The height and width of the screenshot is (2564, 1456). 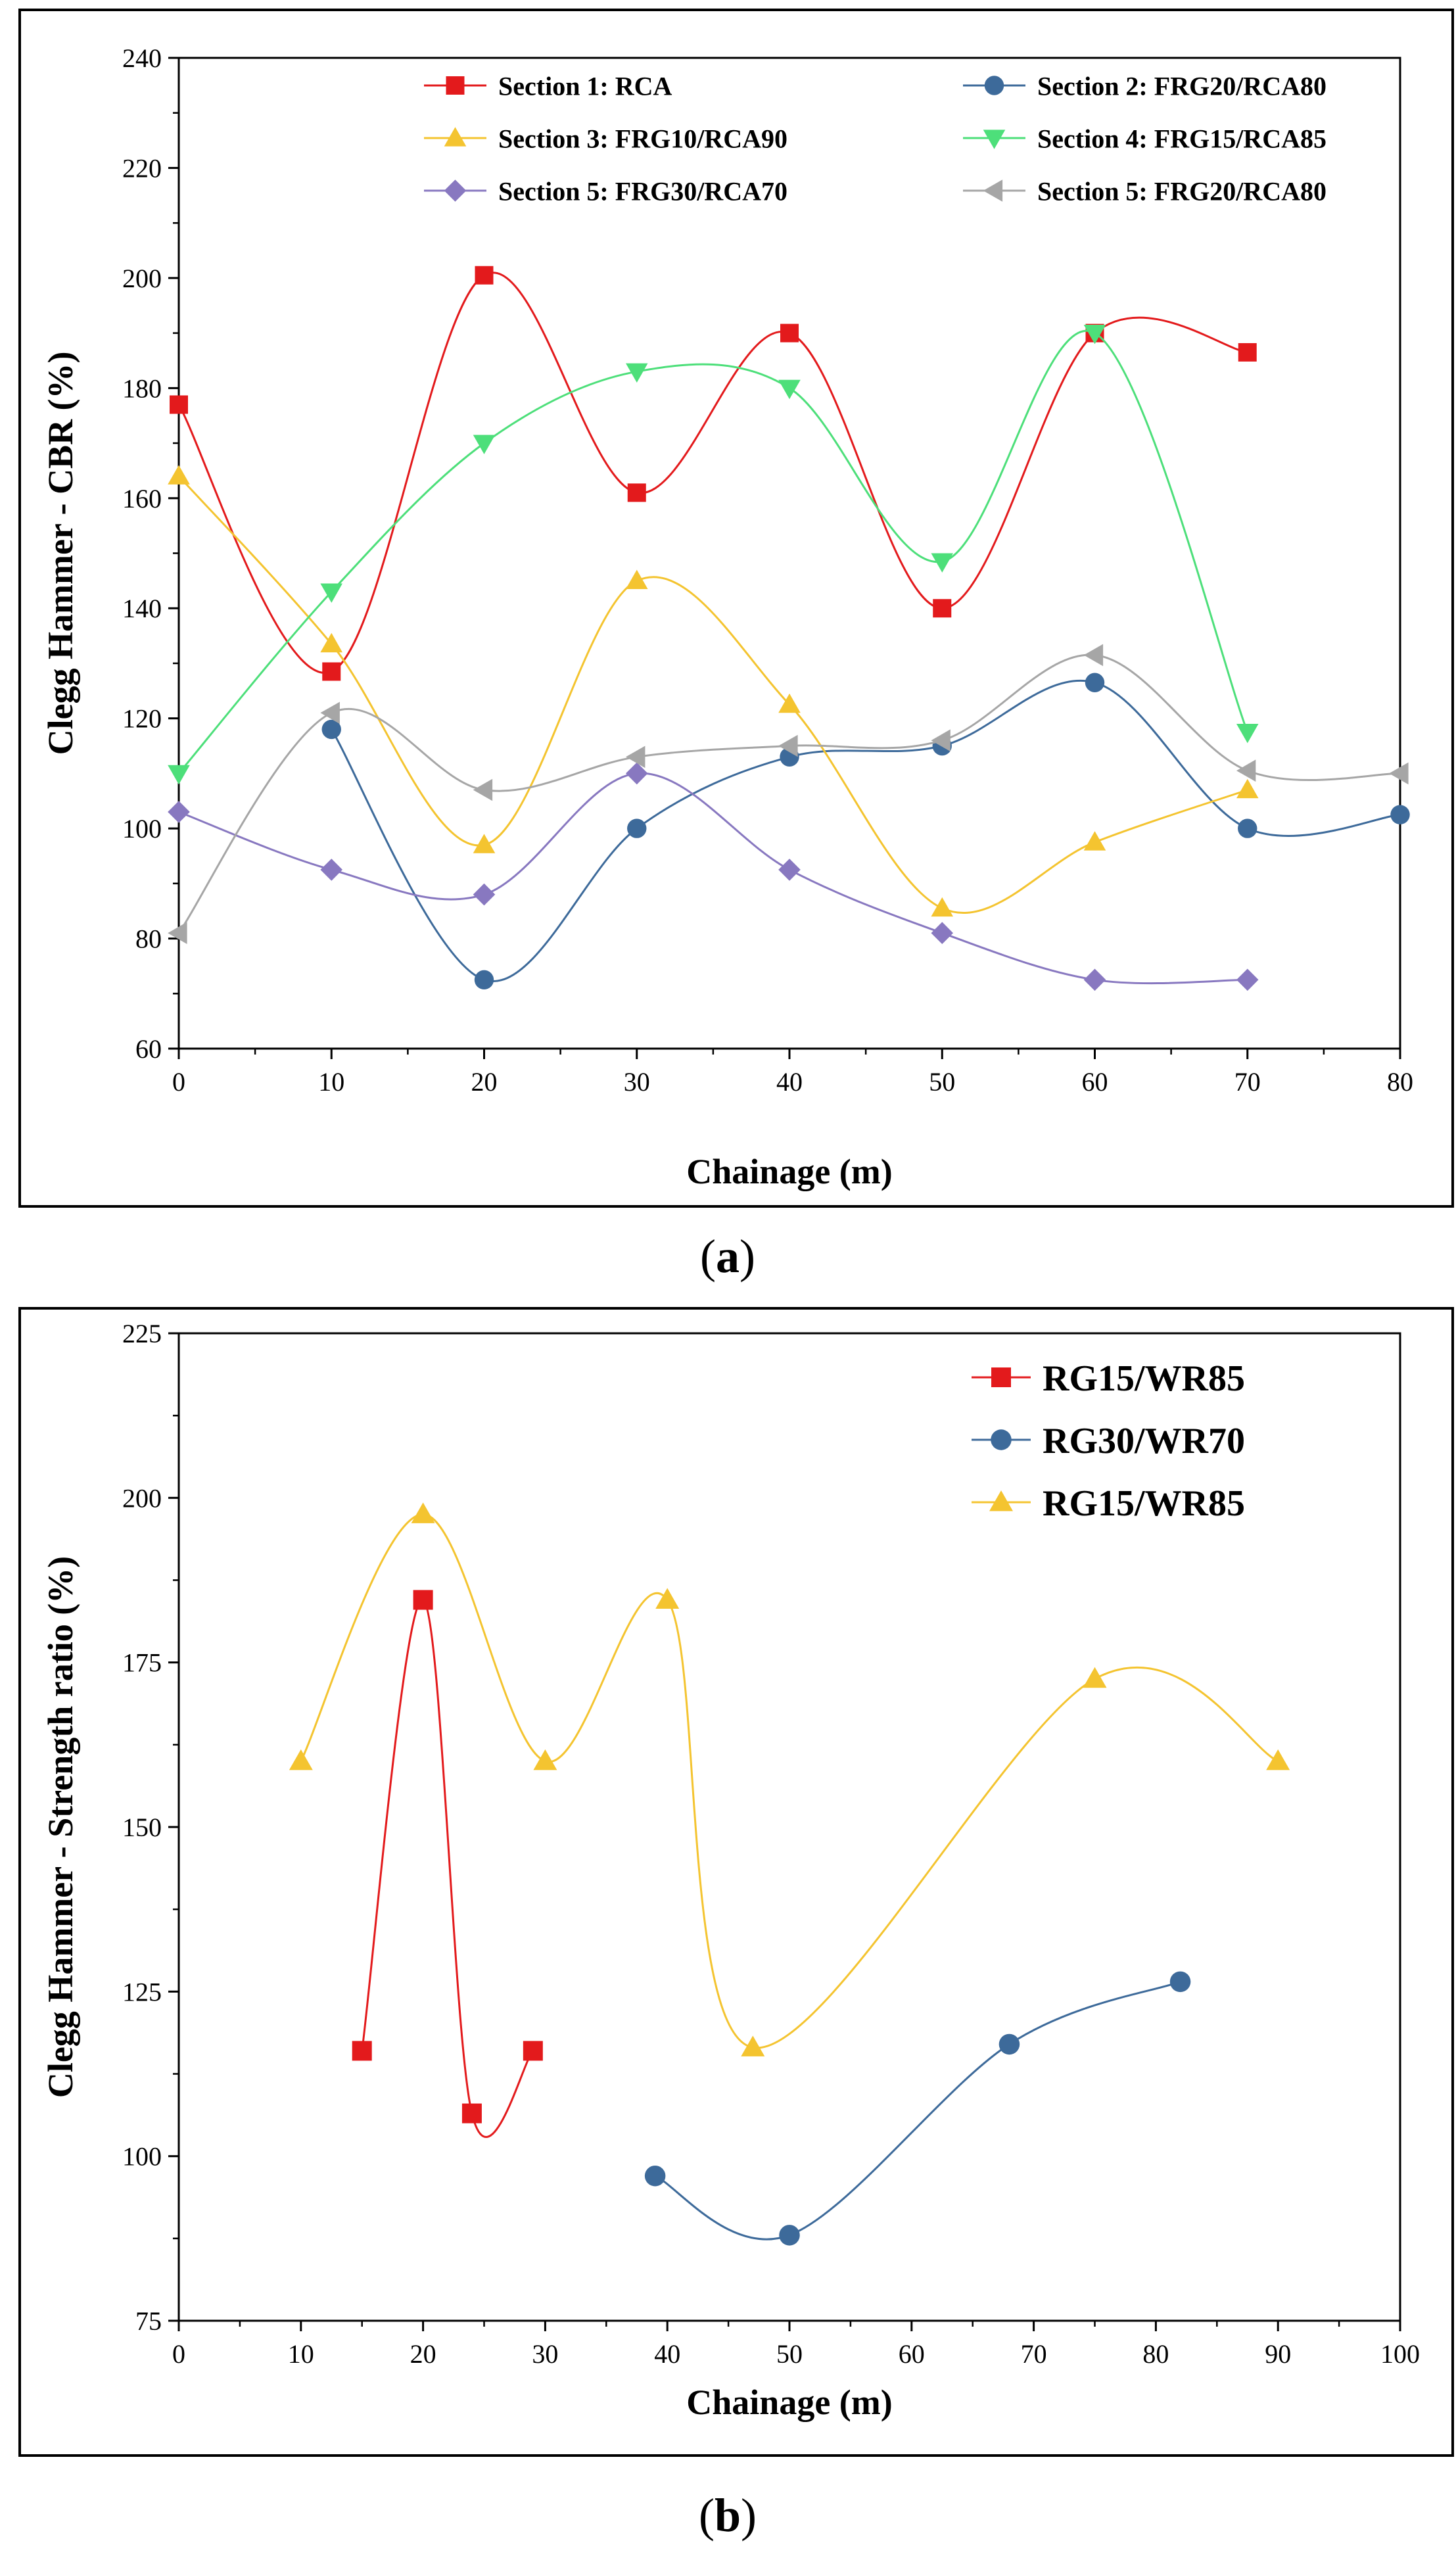 What do you see at coordinates (301, 2354) in the screenshot?
I see `panel-b-x-tick-label: 10` at bounding box center [301, 2354].